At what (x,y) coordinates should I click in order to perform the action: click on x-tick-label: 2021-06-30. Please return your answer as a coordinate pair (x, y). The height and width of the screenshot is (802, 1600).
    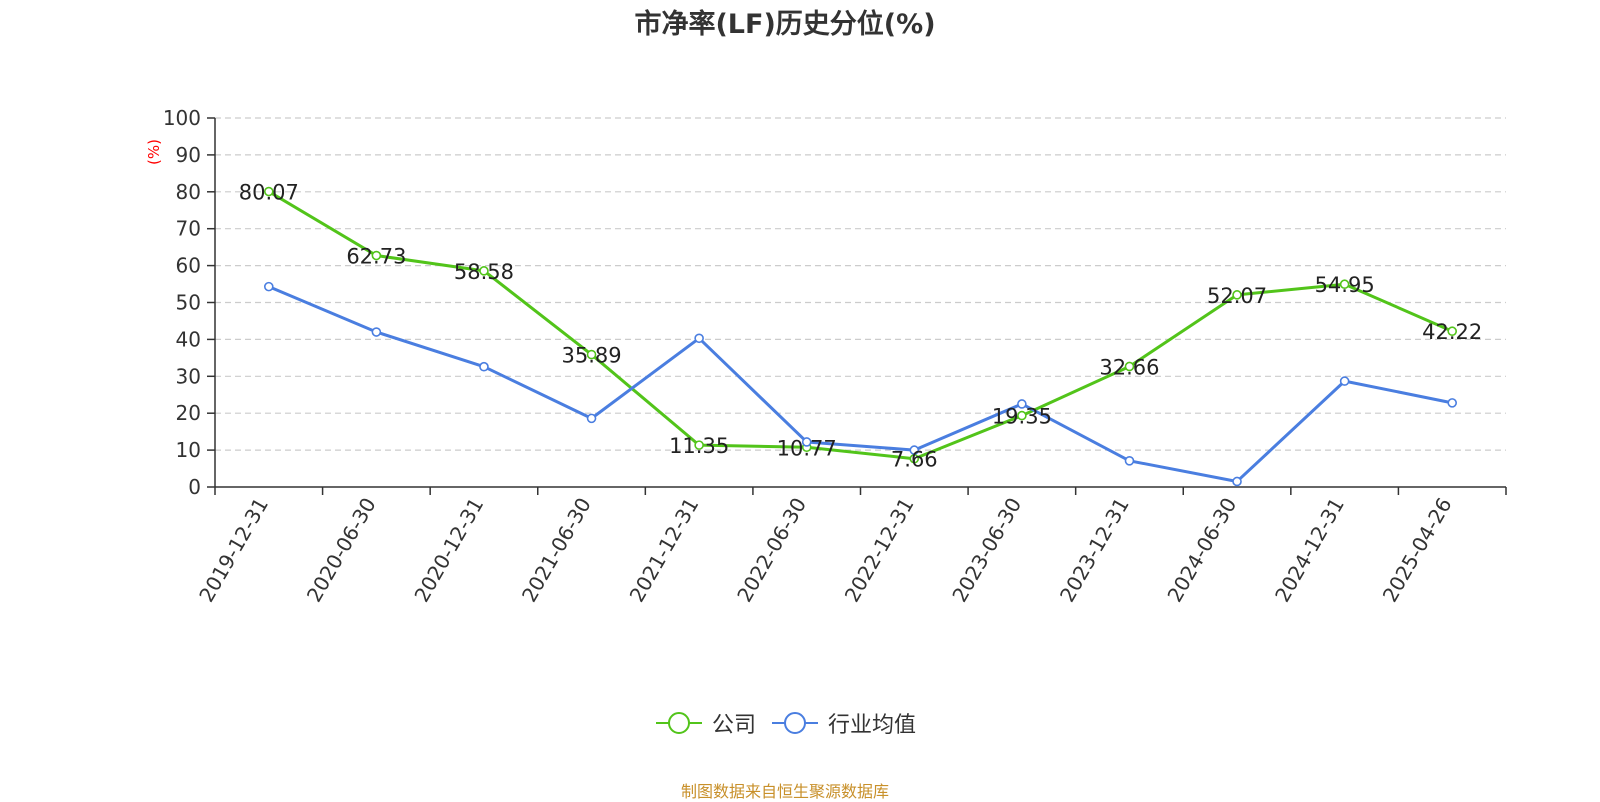
    Looking at the image, I should click on (556, 550).